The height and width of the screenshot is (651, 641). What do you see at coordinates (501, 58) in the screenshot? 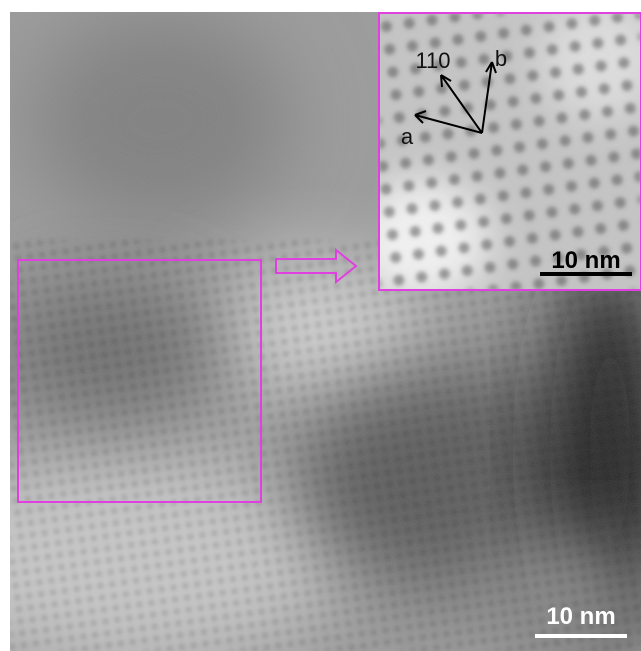
I see `axis-label: b` at bounding box center [501, 58].